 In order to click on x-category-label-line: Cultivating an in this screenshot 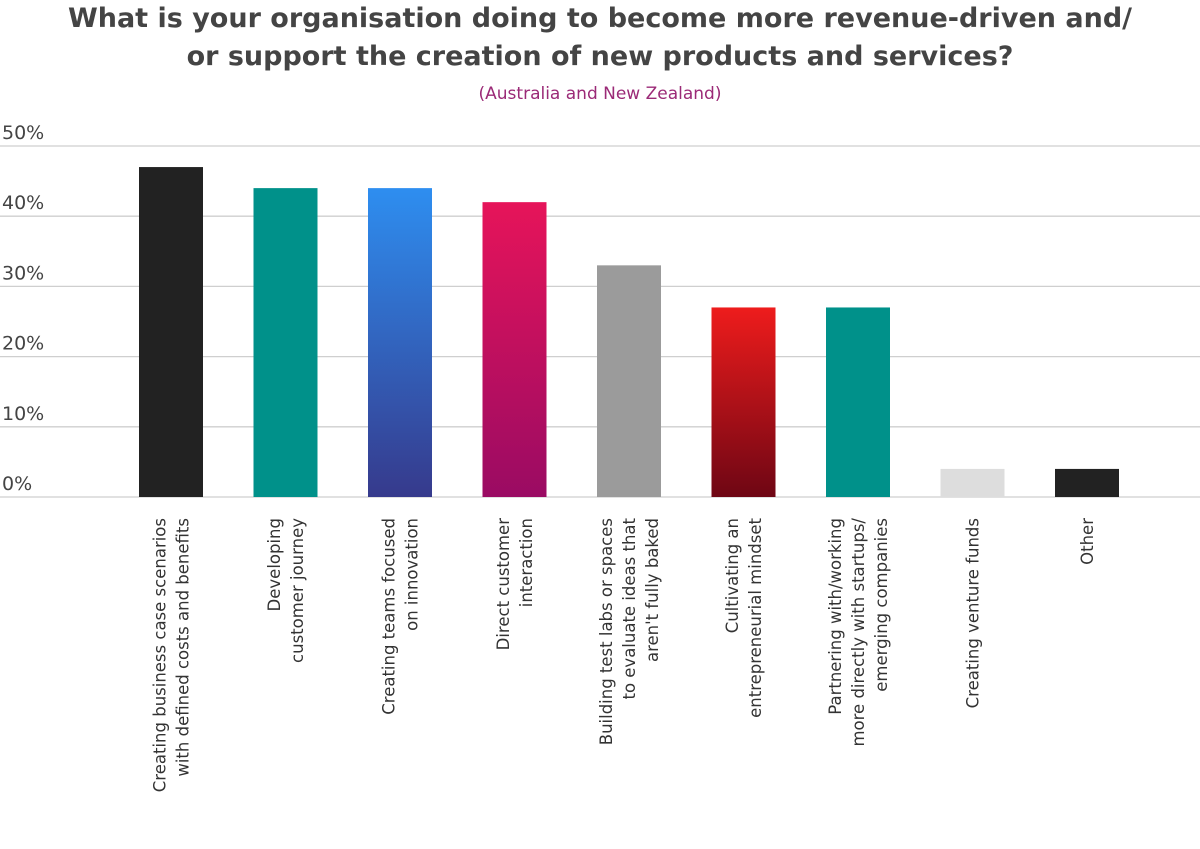, I will do `click(732, 575)`.